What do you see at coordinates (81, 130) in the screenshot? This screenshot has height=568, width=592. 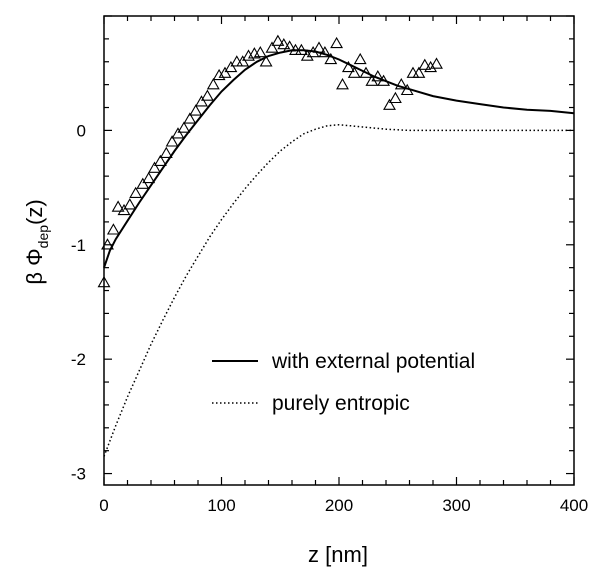 I see `y-tick-label: 0` at bounding box center [81, 130].